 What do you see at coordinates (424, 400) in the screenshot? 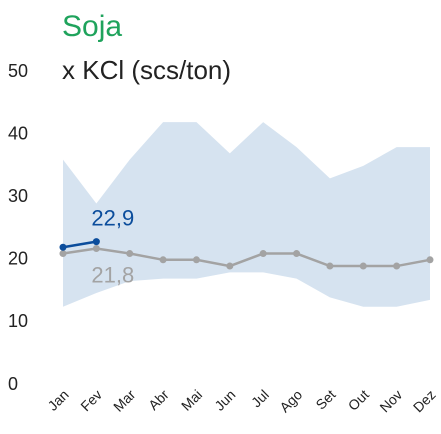
I see `x-tick-label: Dez` at bounding box center [424, 400].